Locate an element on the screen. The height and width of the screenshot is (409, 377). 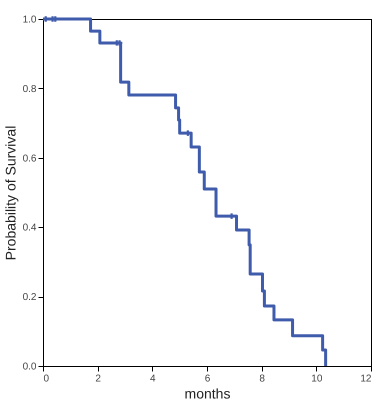
x-tick-label: 8 is located at coordinates (262, 379).